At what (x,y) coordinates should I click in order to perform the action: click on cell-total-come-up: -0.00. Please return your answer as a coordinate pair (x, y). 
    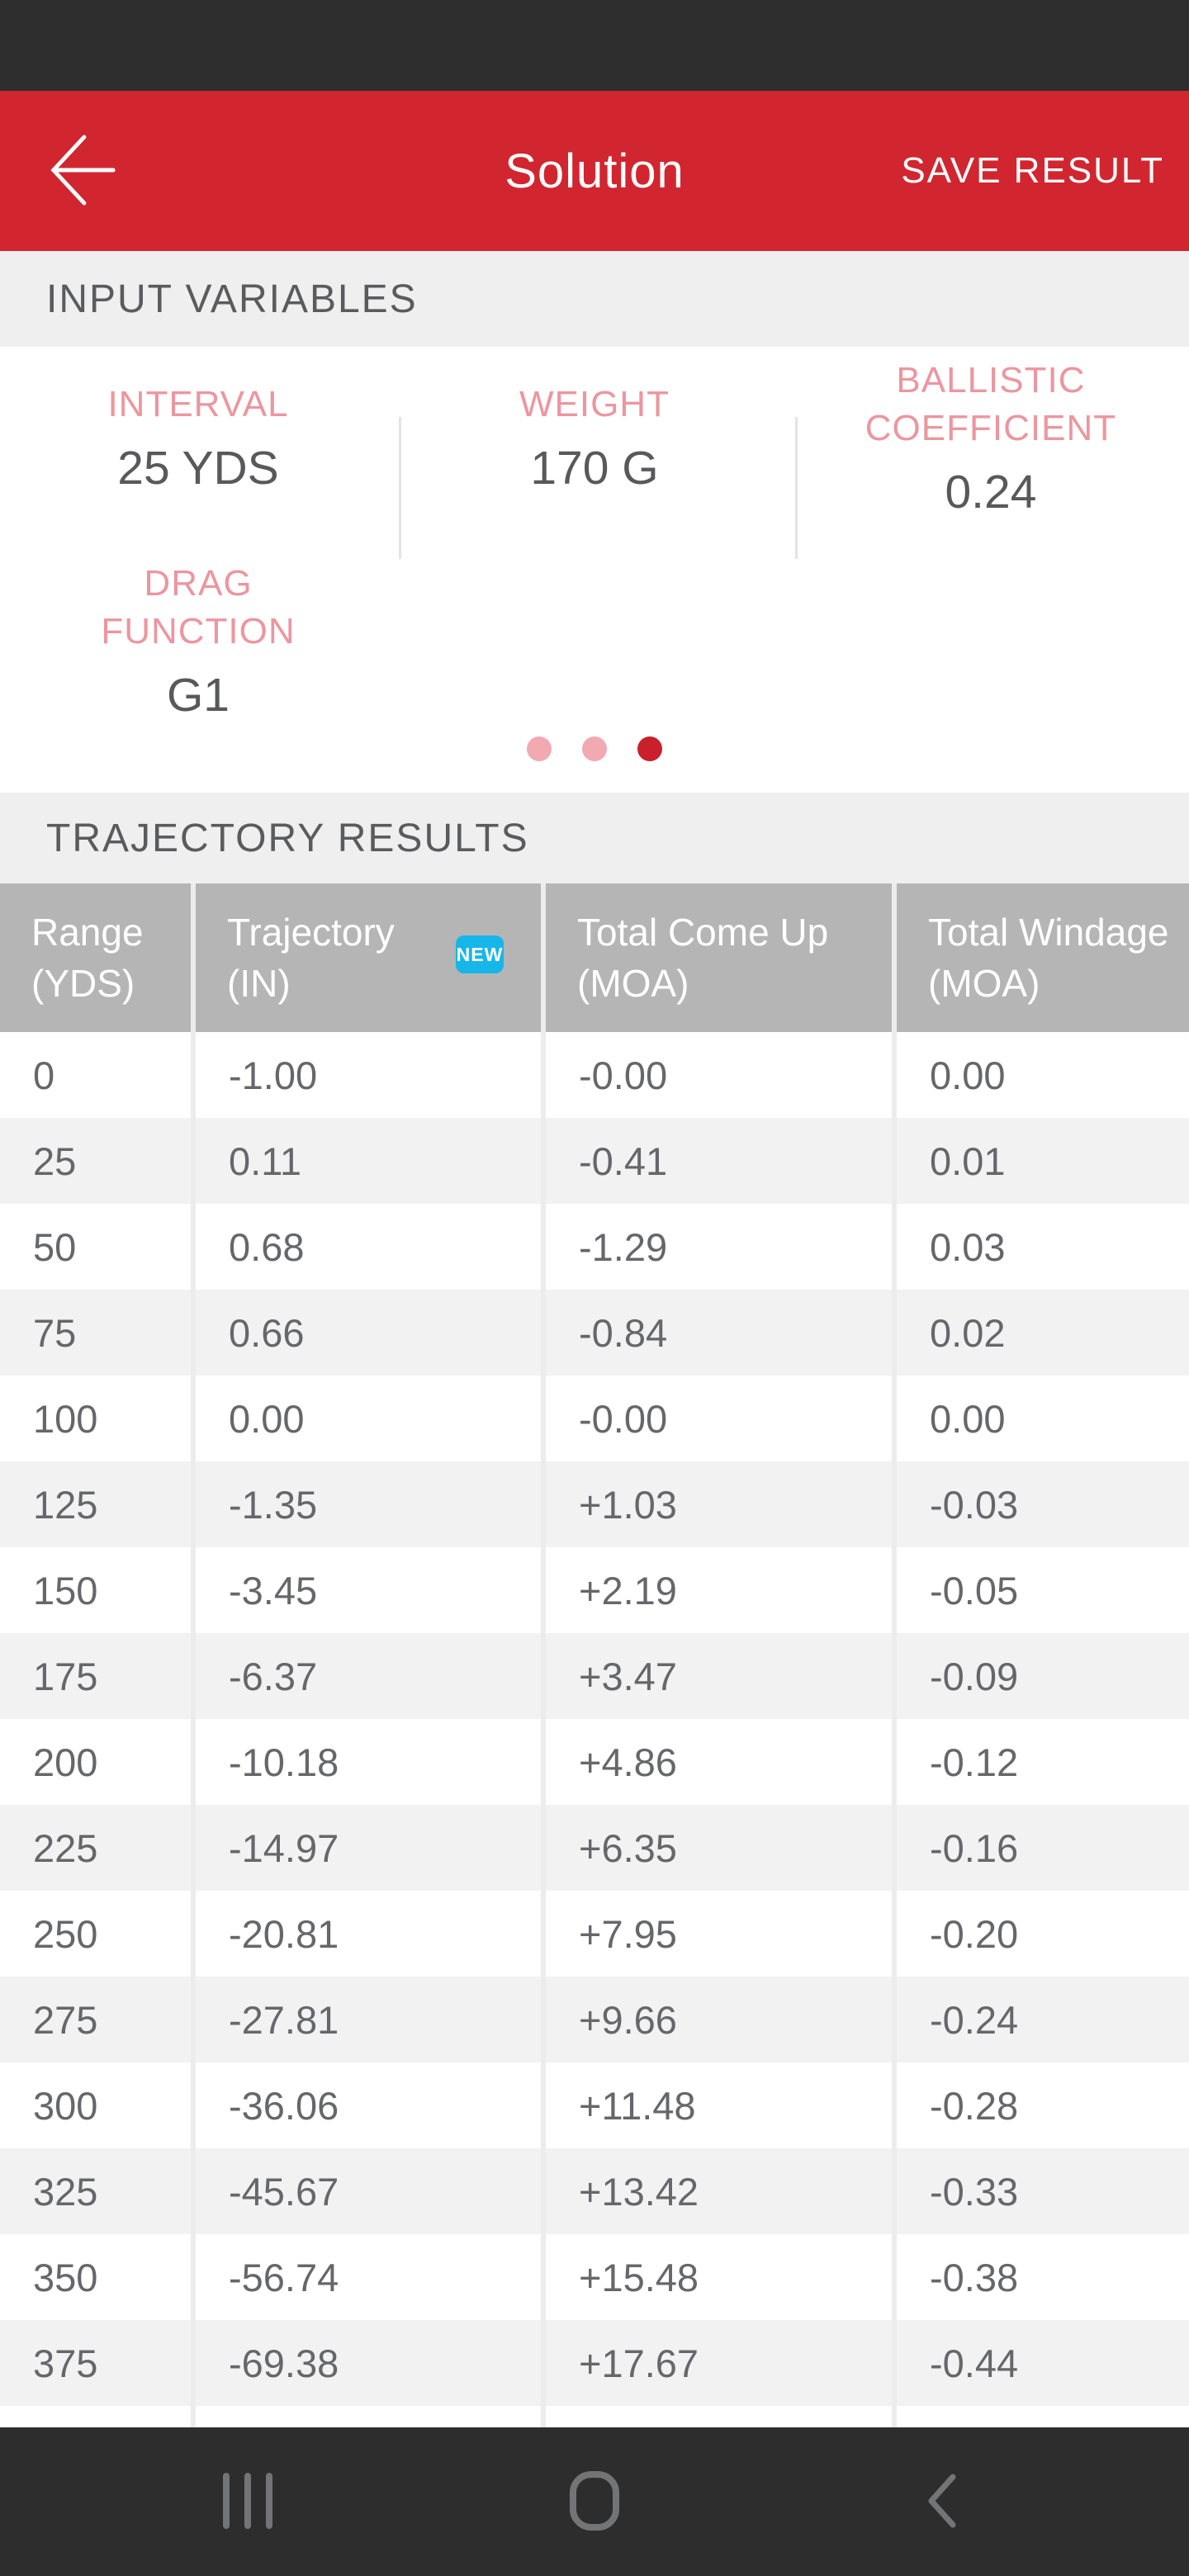
    Looking at the image, I should click on (719, 1418).